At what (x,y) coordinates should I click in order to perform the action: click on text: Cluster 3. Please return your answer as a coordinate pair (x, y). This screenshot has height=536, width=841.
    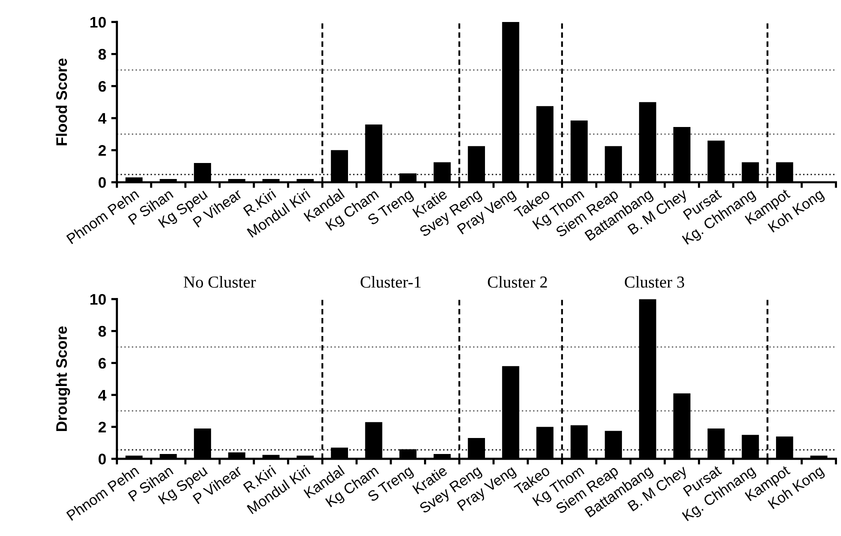
    Looking at the image, I should click on (654, 282).